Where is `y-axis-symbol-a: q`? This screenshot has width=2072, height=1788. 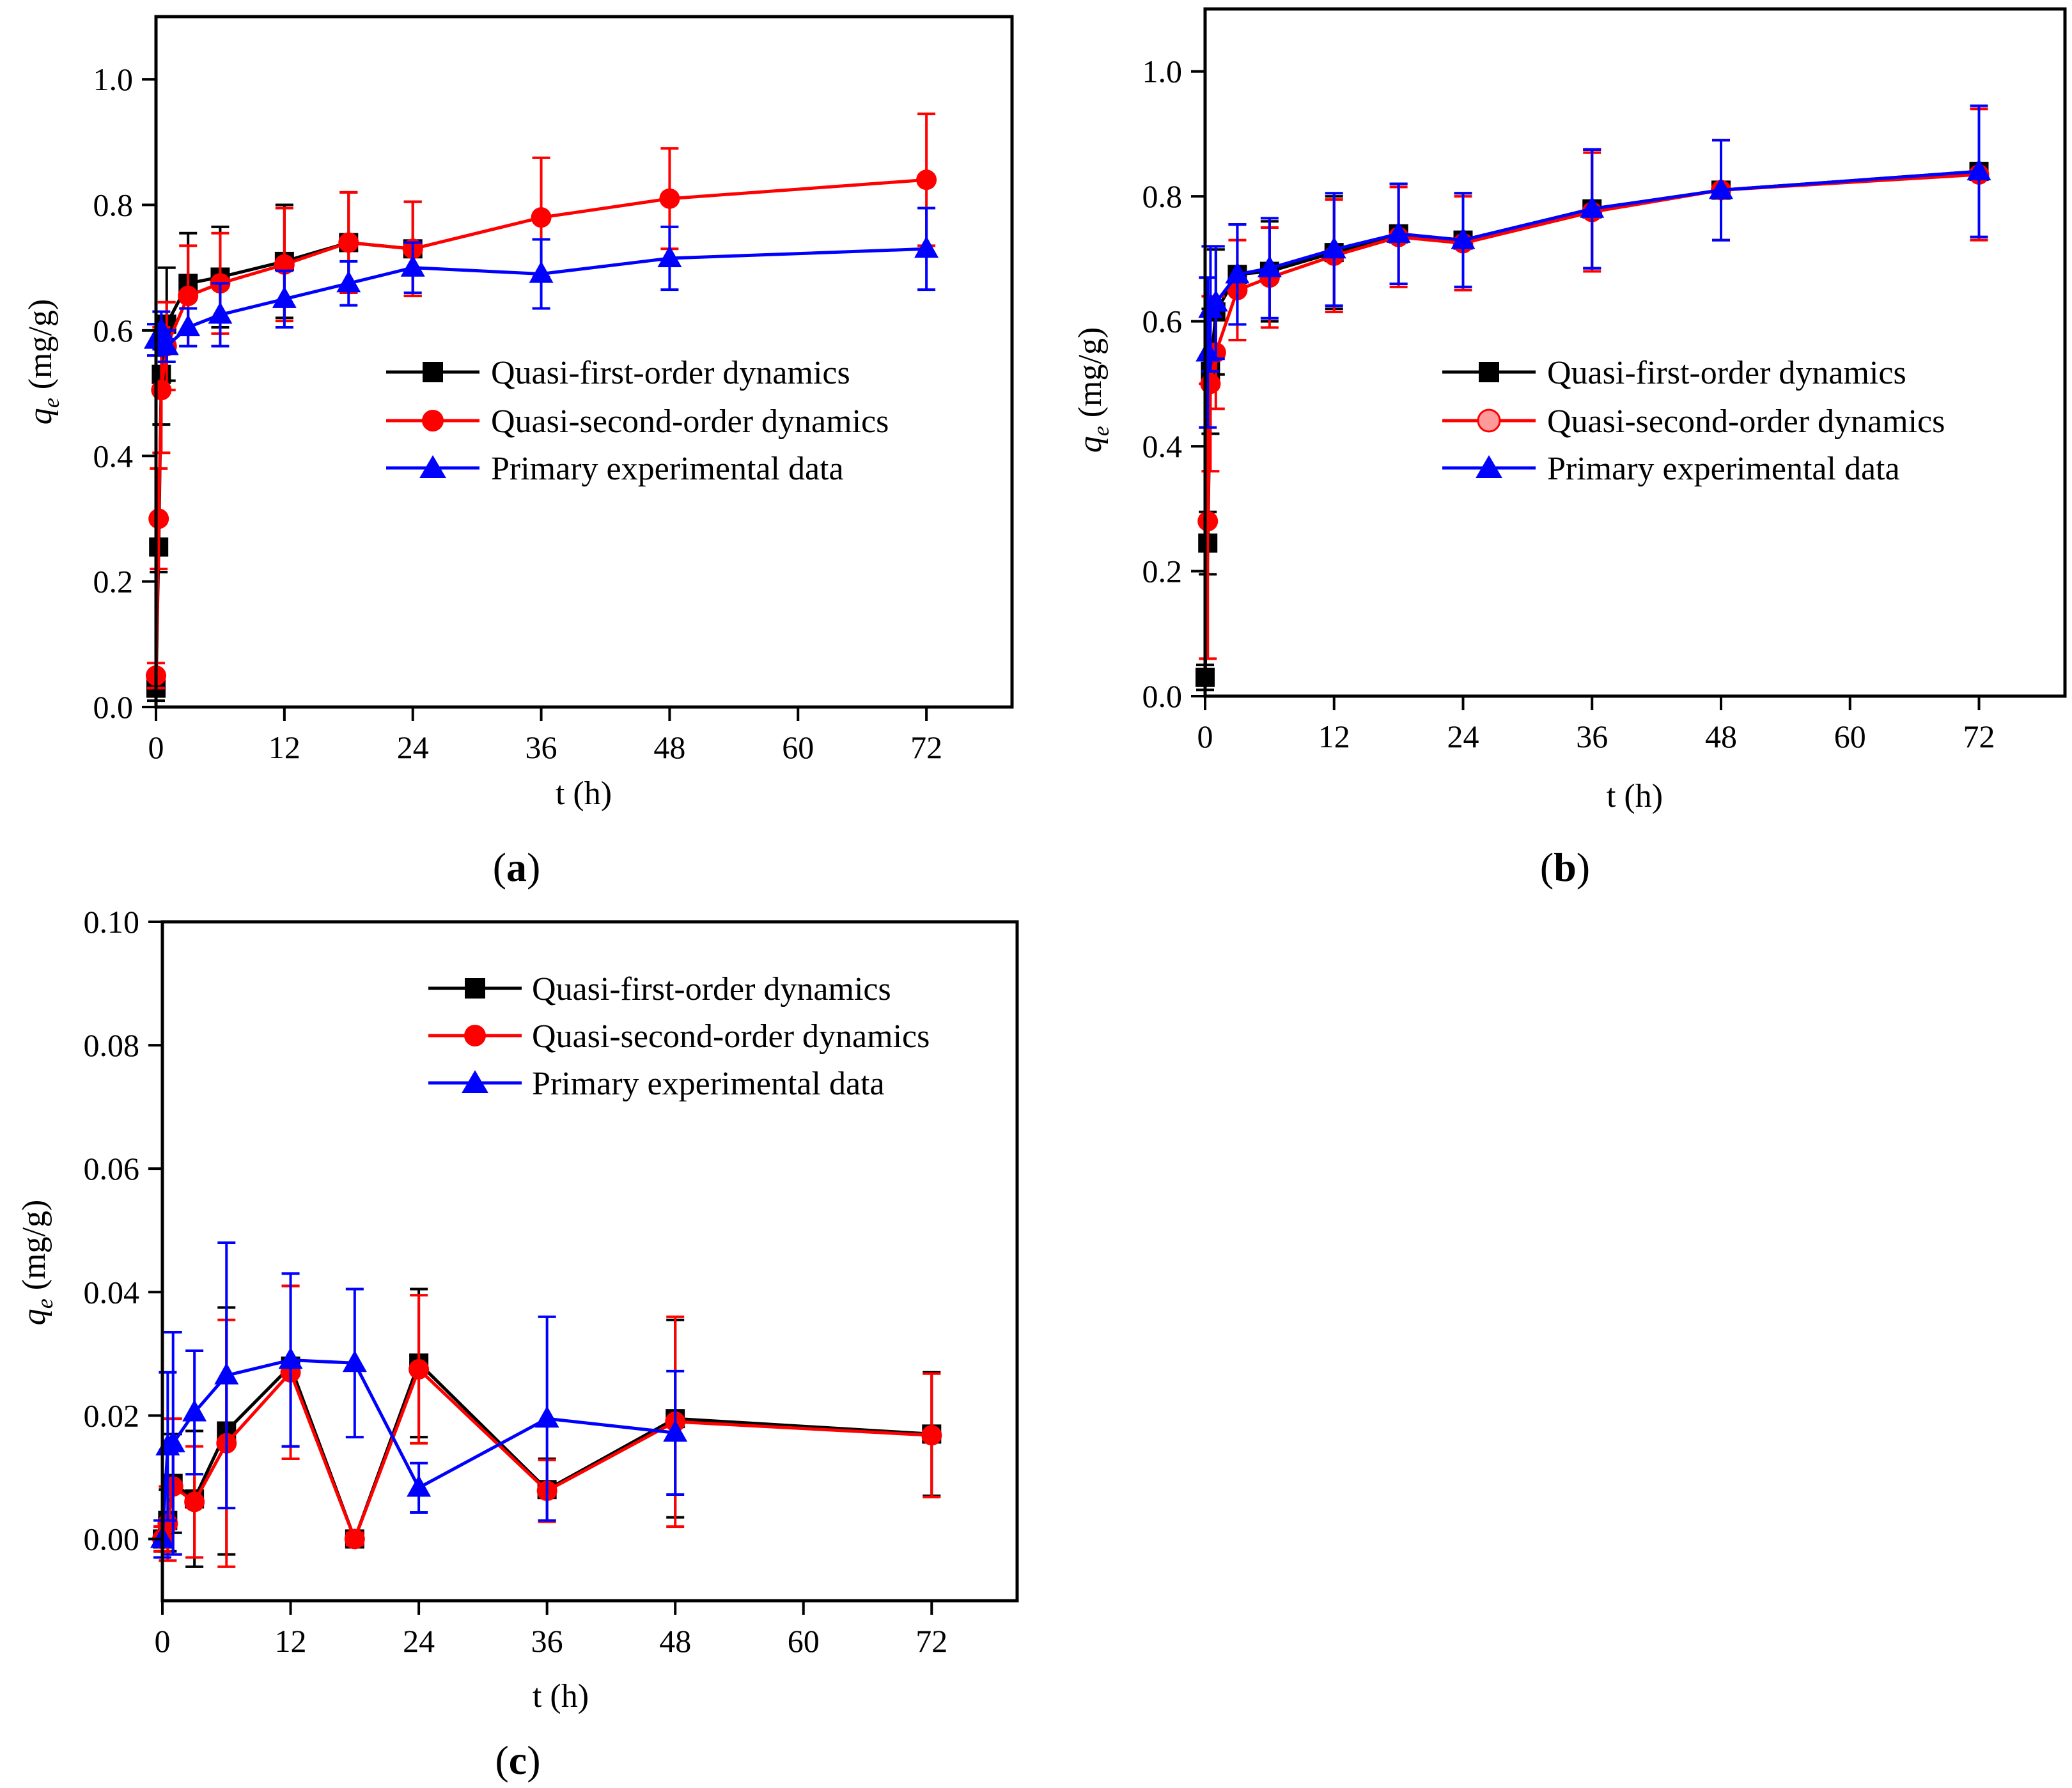
y-axis-symbol-a: q is located at coordinates (40, 416).